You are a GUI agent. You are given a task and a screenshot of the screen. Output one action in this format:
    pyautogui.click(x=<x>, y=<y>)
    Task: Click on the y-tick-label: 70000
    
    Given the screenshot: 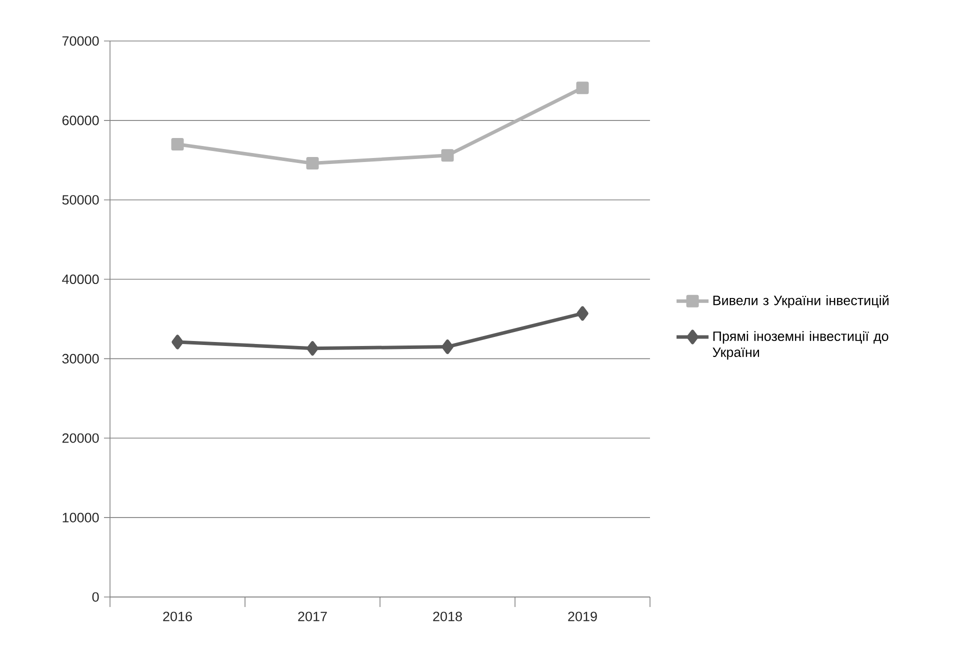 What is the action you would take?
    pyautogui.click(x=80, y=41)
    